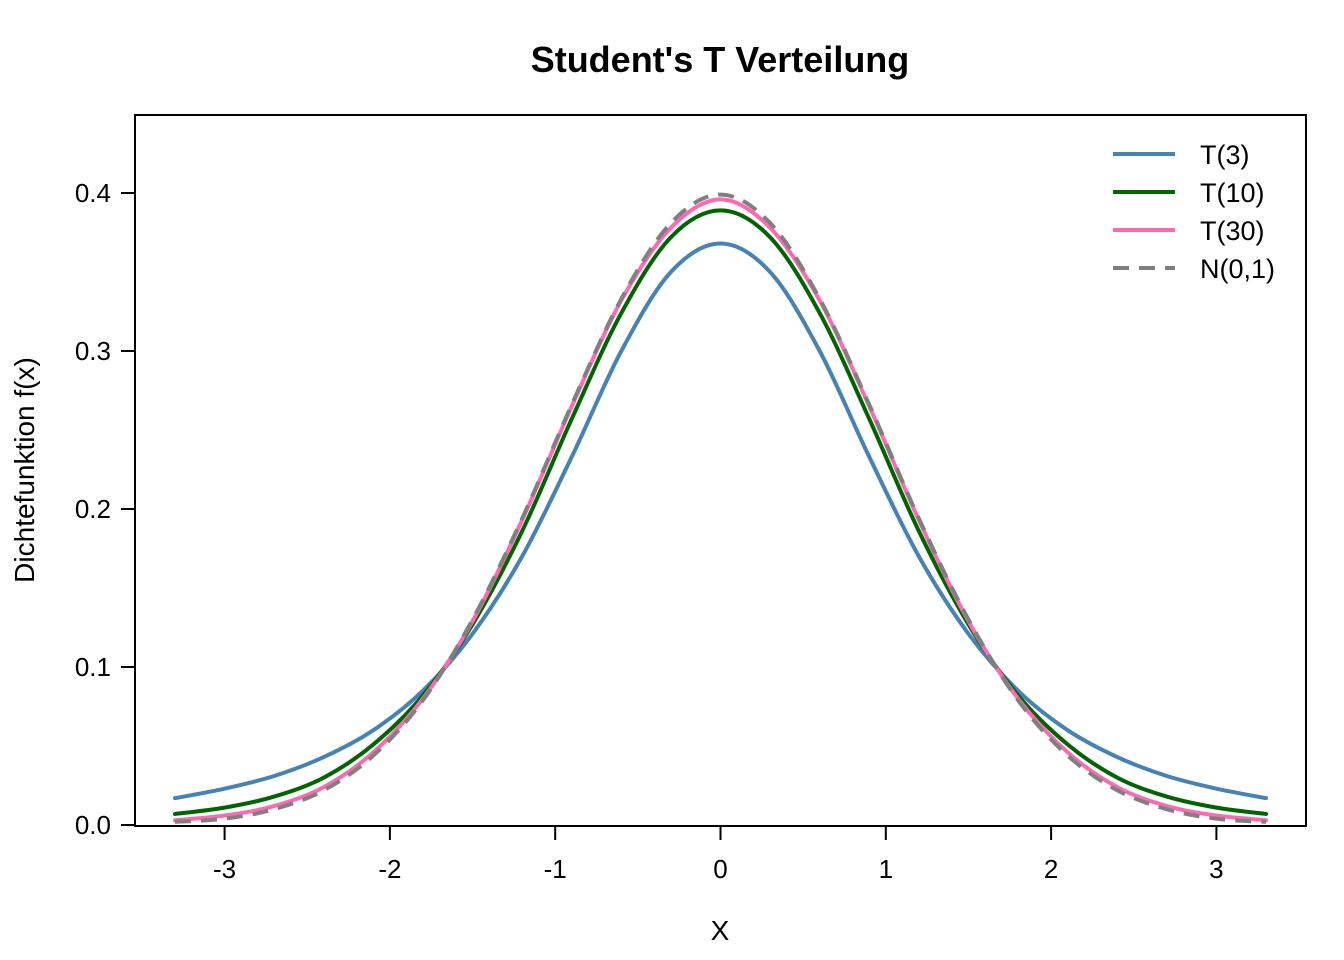 The width and height of the screenshot is (1344, 960). I want to click on y-tick-label: 0.4, so click(93, 193).